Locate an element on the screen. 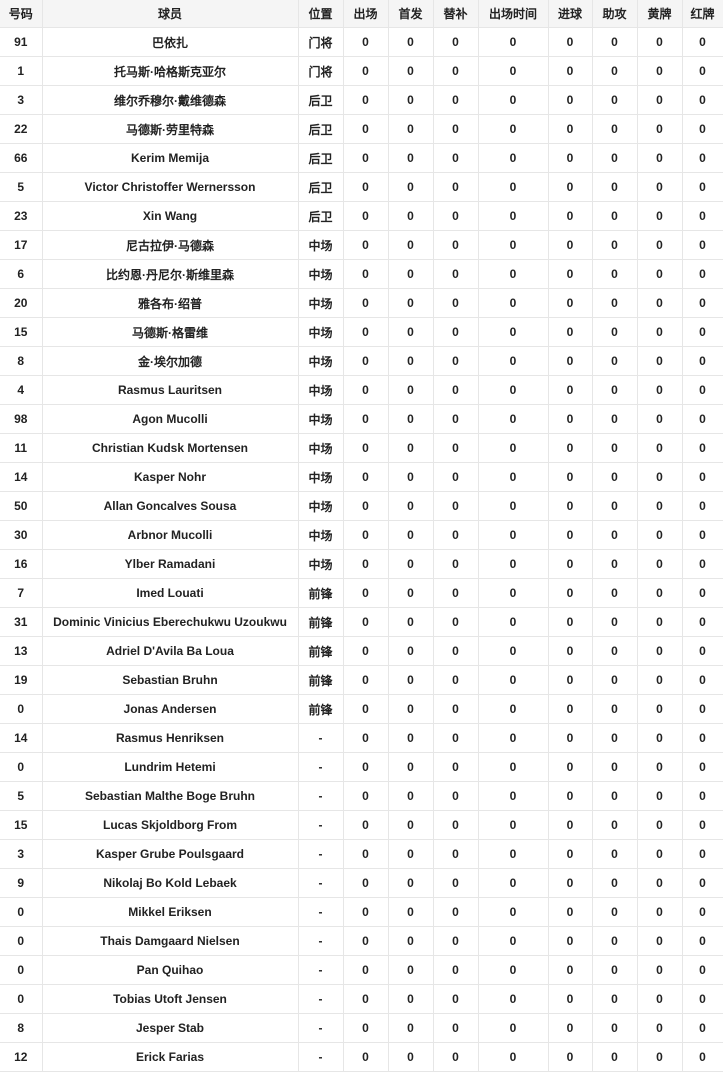 This screenshot has width=723, height=1072. cell-player: Allan Goncalves Sousa is located at coordinates (170, 506).